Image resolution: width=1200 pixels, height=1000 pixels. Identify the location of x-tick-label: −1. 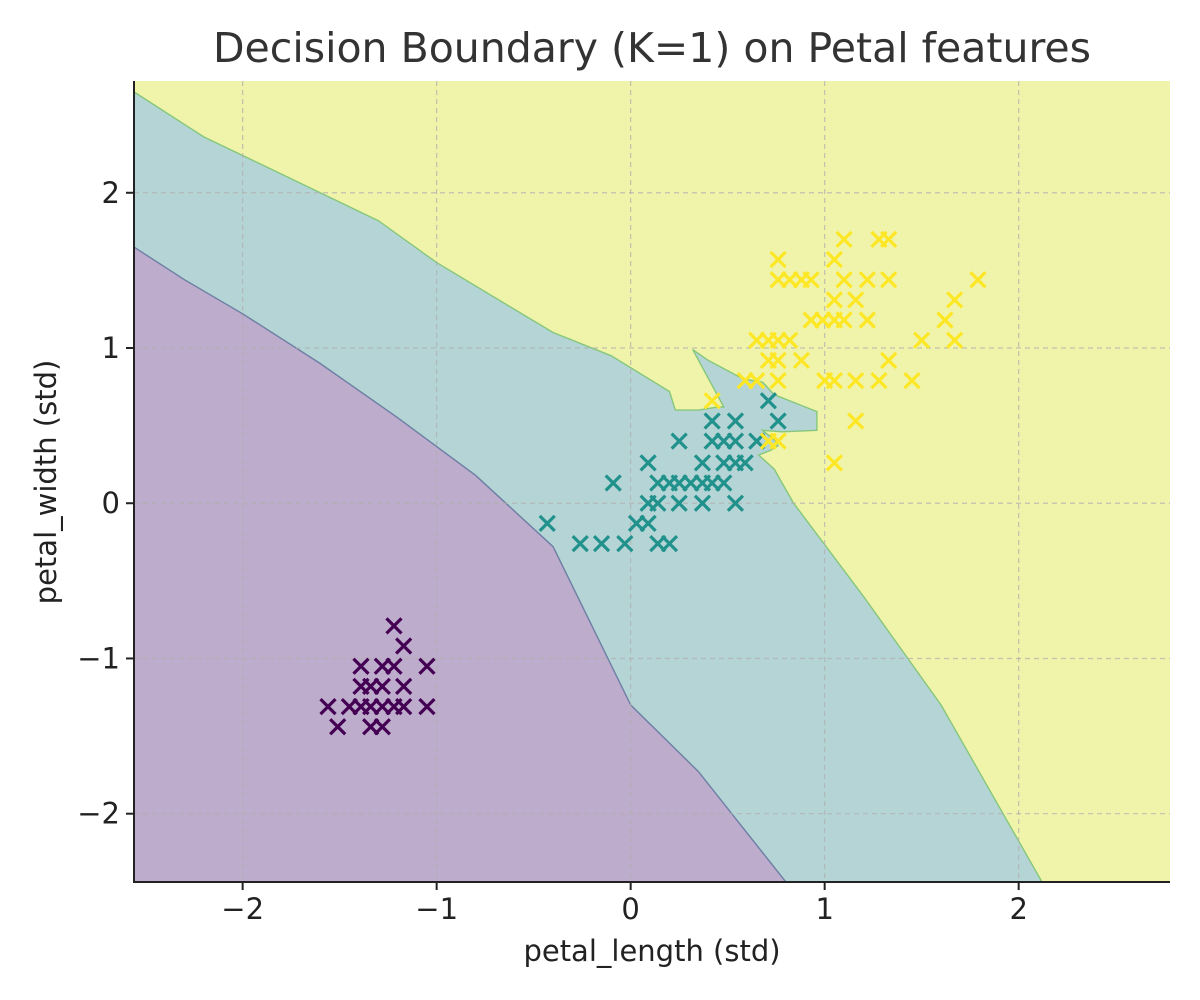
(436, 909).